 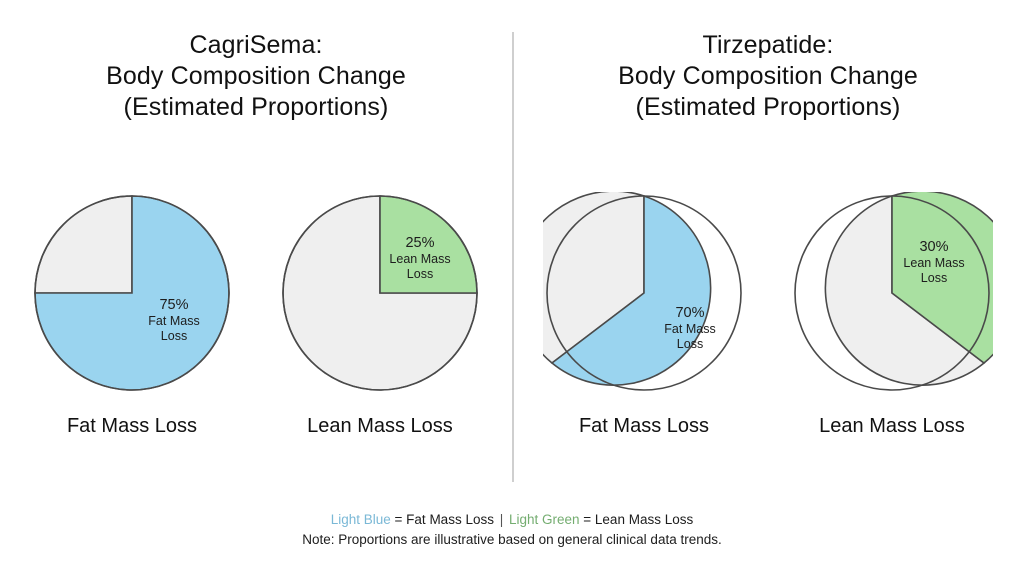 What do you see at coordinates (644, 426) in the screenshot?
I see `pie-caption-tirzepatide-fat: Fat Mass Loss` at bounding box center [644, 426].